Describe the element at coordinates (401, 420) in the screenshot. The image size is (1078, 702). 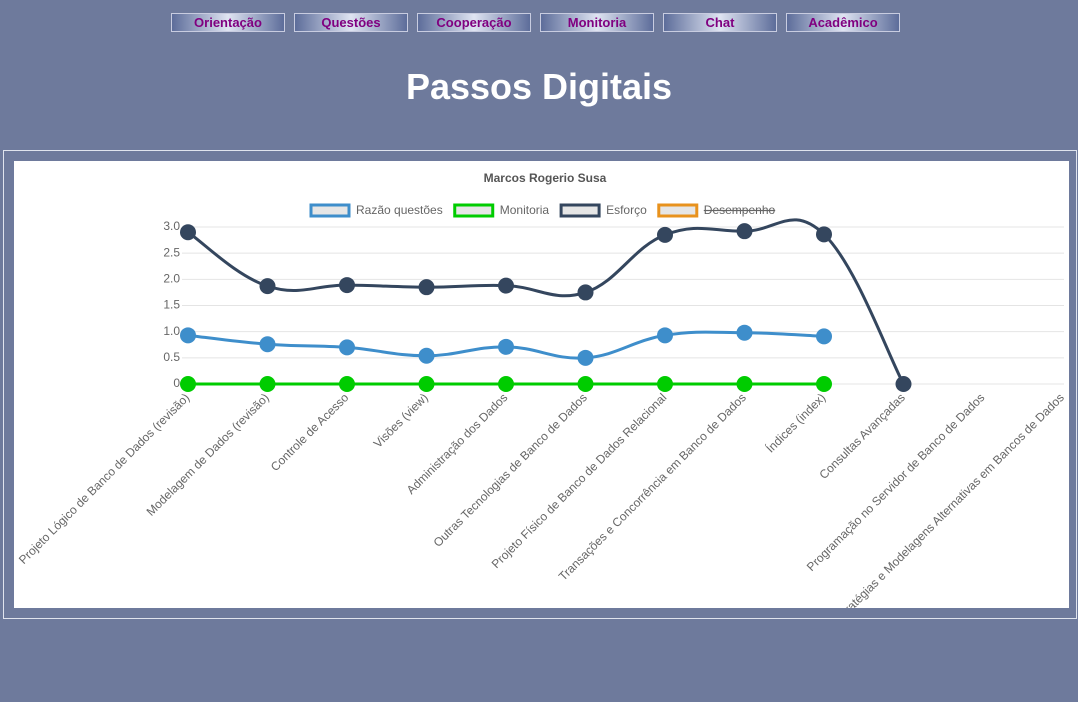
I see `x-tick-label: Visões (view)` at that location.